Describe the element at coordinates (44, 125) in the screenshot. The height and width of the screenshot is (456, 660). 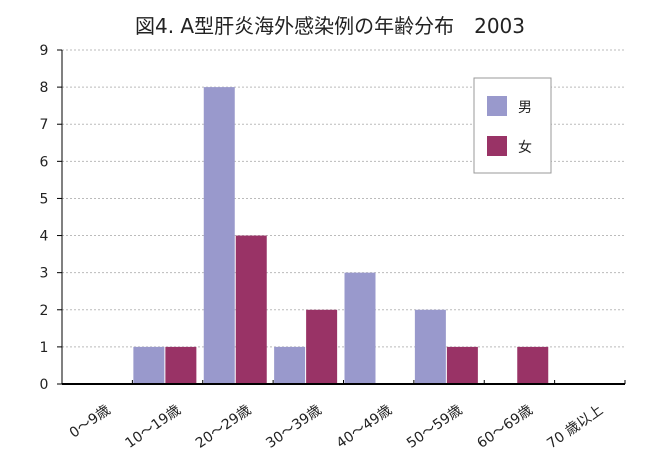
I see `y-tick-label: 7` at that location.